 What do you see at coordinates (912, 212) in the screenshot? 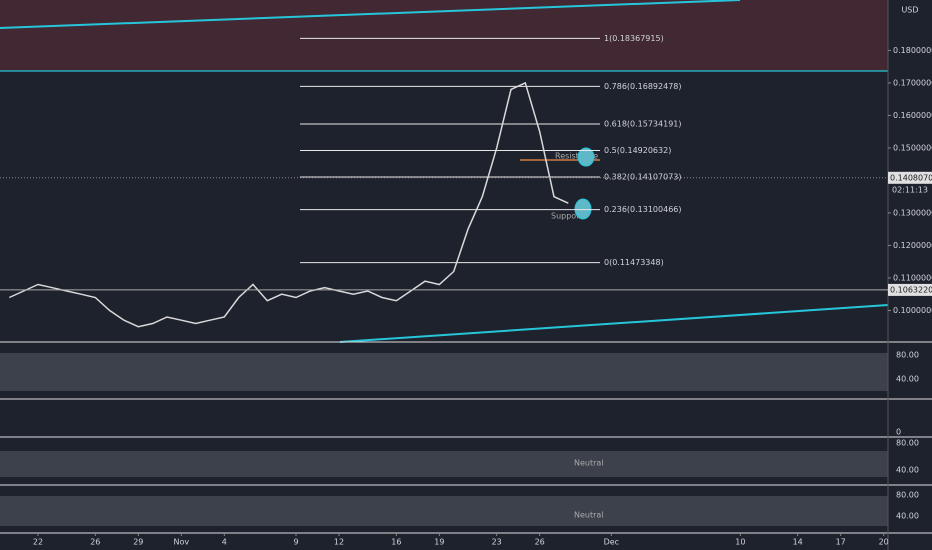
I see `y-tick-label: 0.13000000` at bounding box center [912, 212].